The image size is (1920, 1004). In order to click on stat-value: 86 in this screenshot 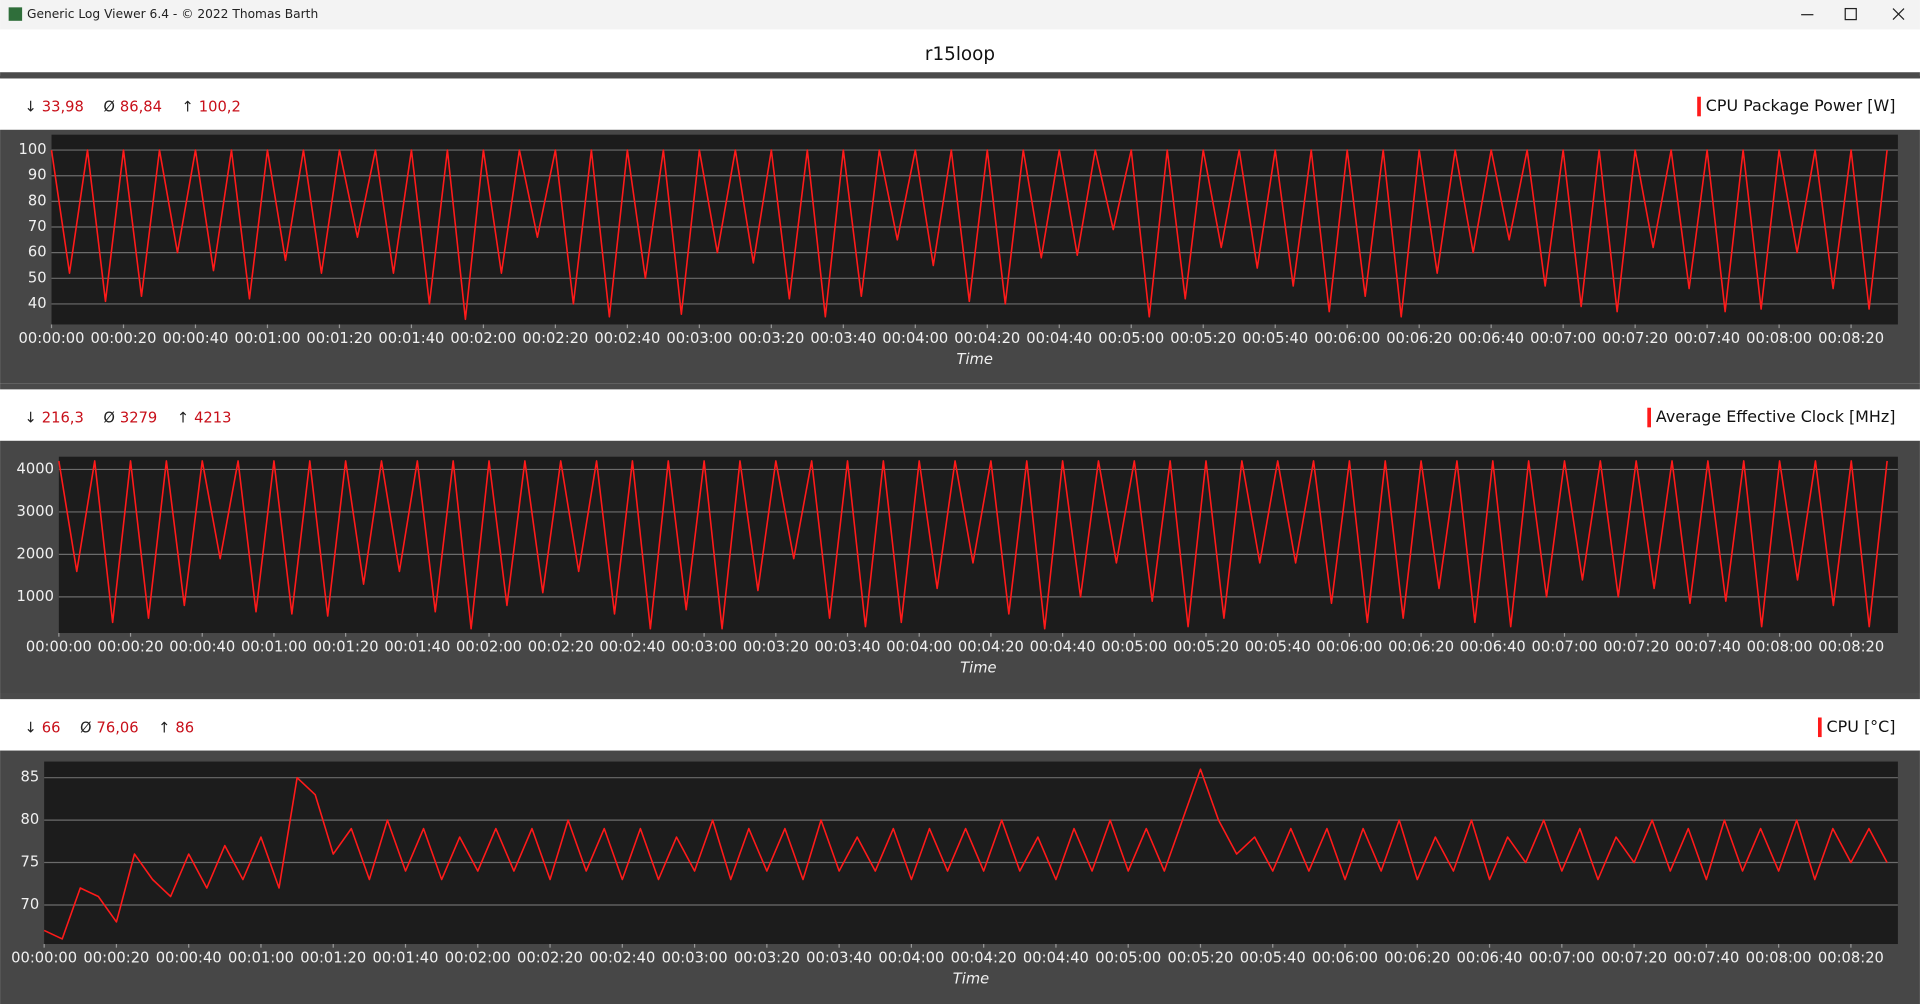, I will do `click(184, 728)`.